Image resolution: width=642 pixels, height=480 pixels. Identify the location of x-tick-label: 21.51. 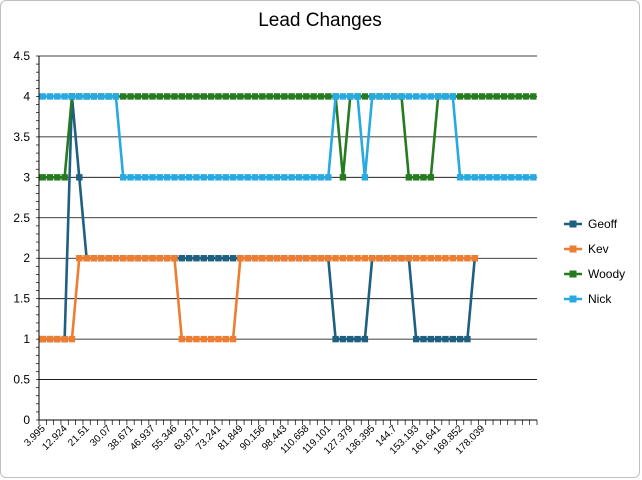
(79, 436).